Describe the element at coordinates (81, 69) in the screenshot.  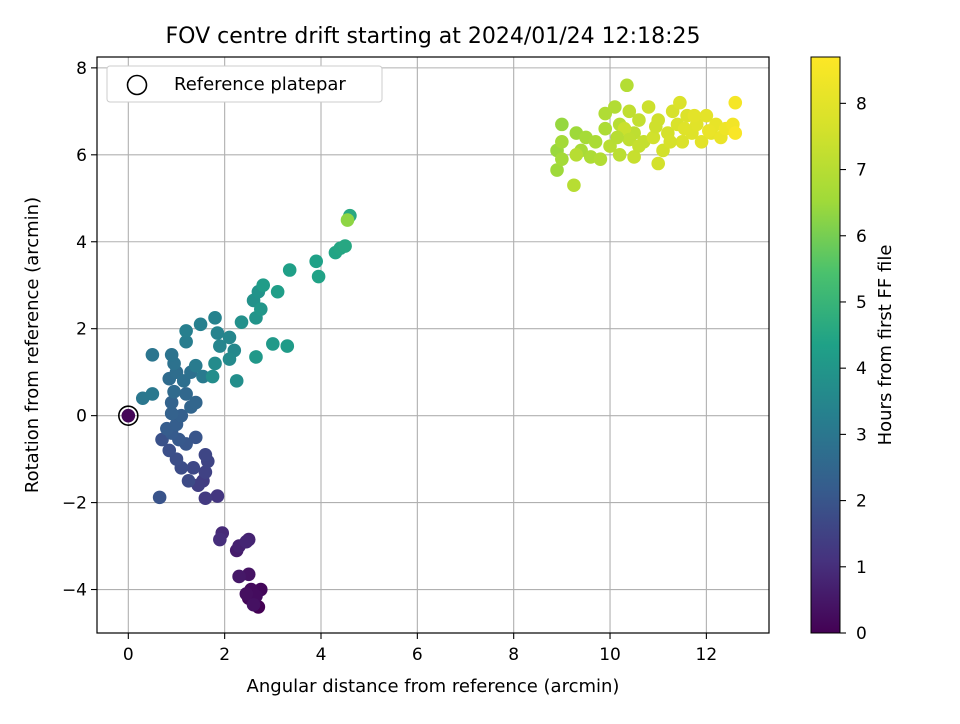
I see `y-tick-label: 8` at that location.